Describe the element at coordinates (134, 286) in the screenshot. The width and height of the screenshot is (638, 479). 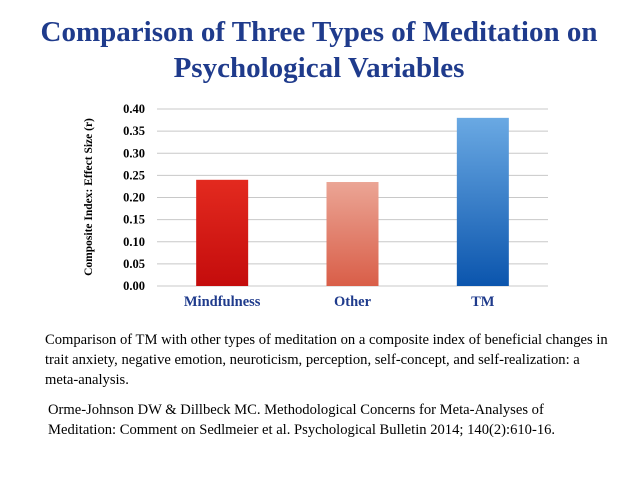
I see `y-tick-label: 0.00` at that location.